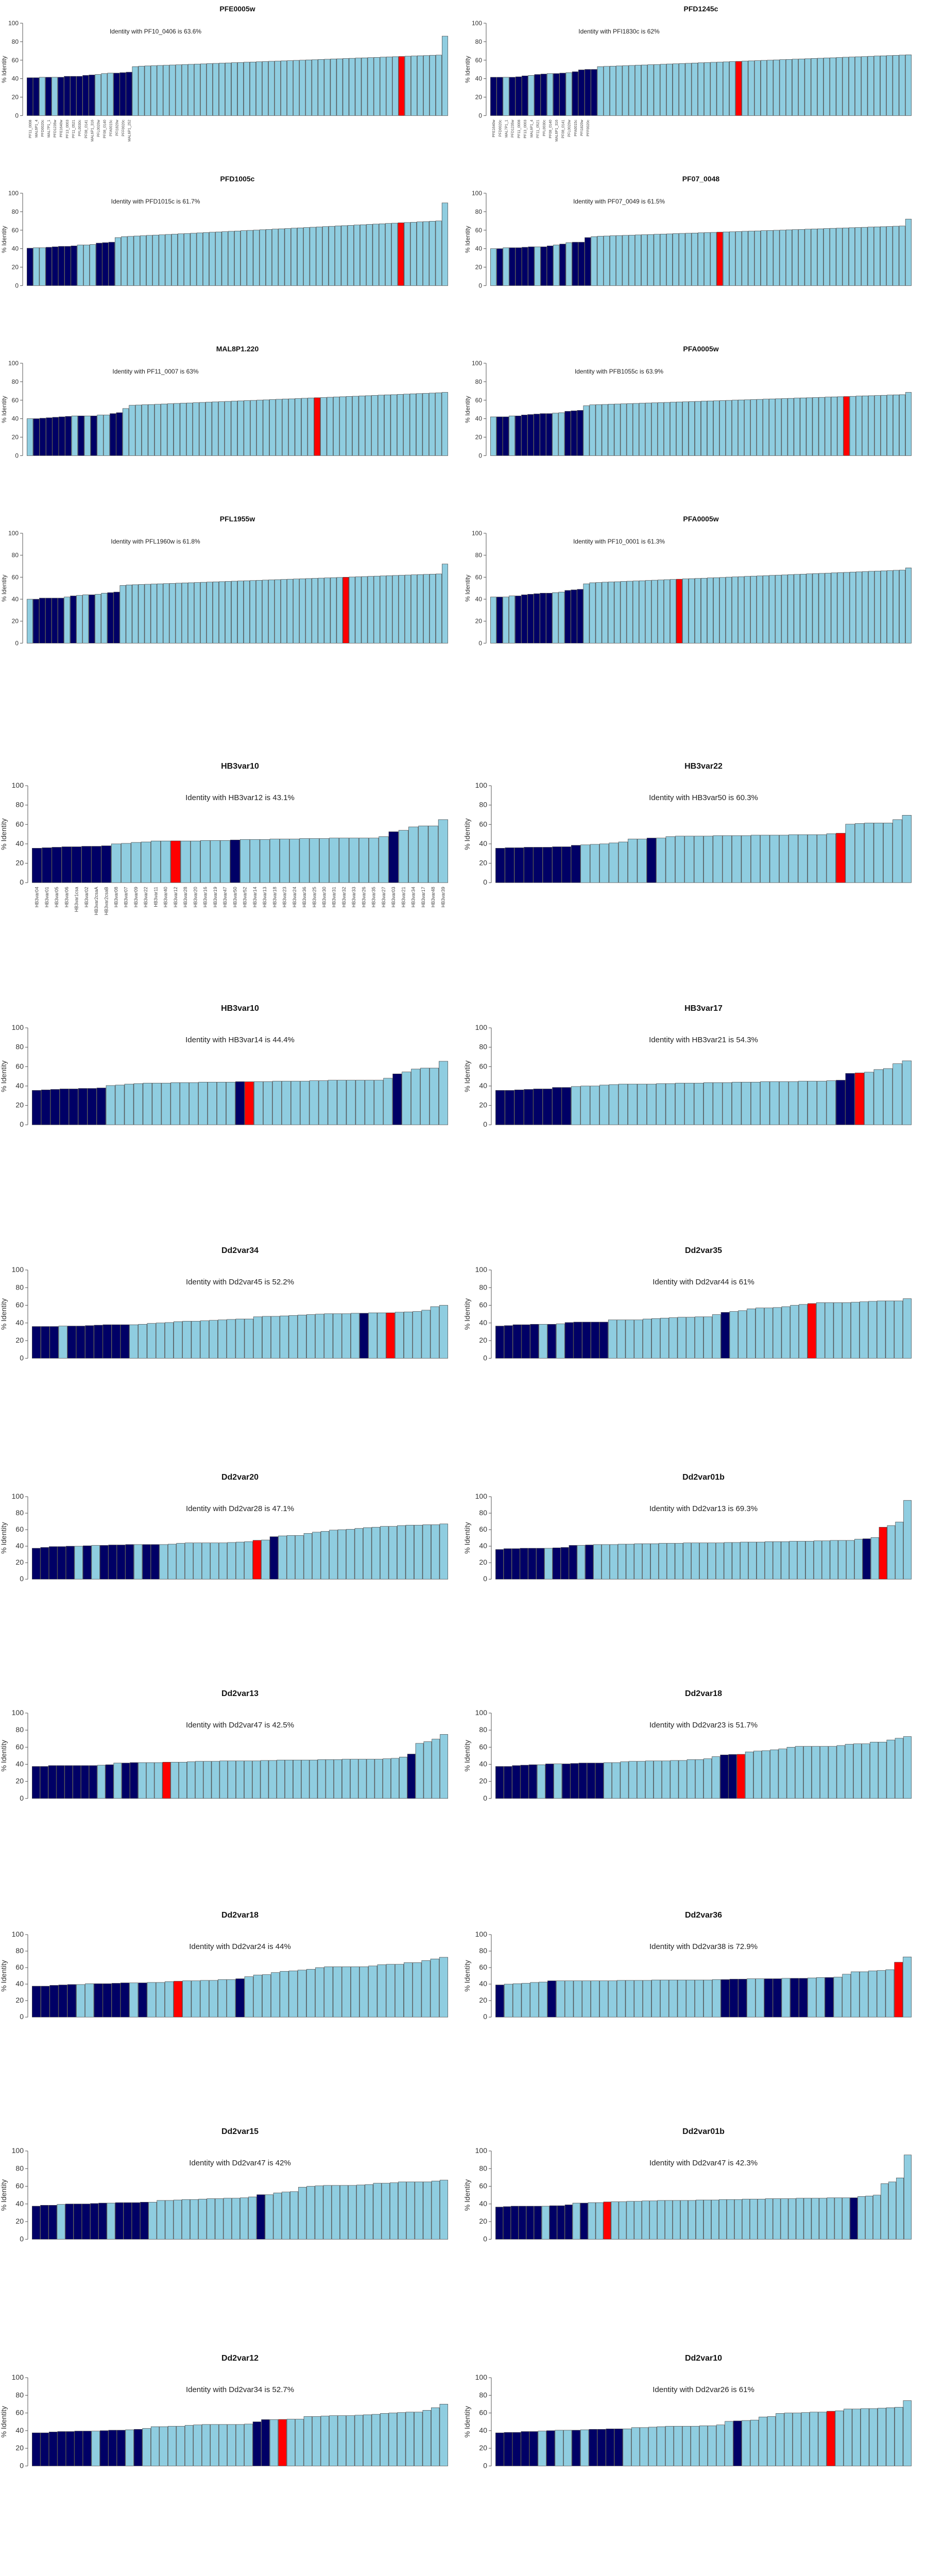 The height and width of the screenshot is (2576, 927). Describe the element at coordinates (155, 201) in the screenshot. I see `chart-subtitle: Identity with PFD1015c is 61.7%` at that location.